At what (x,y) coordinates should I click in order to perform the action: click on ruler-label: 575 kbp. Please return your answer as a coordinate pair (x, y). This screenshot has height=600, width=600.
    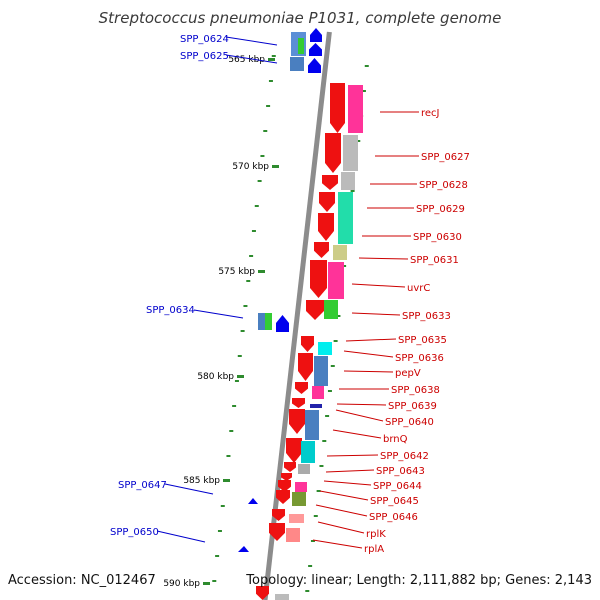
    Looking at the image, I should click on (236, 272).